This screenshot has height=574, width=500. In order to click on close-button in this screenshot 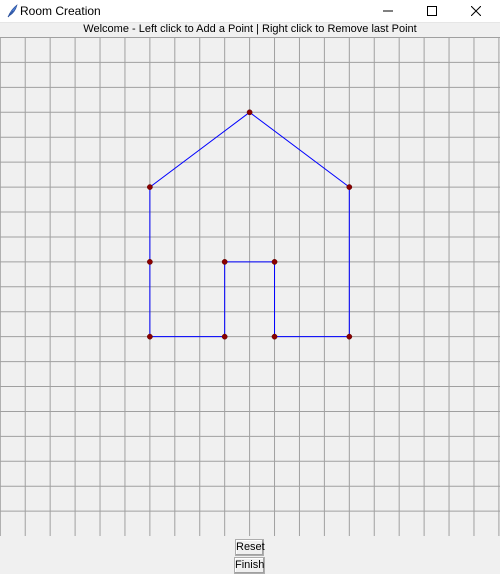, I will do `click(476, 11)`.